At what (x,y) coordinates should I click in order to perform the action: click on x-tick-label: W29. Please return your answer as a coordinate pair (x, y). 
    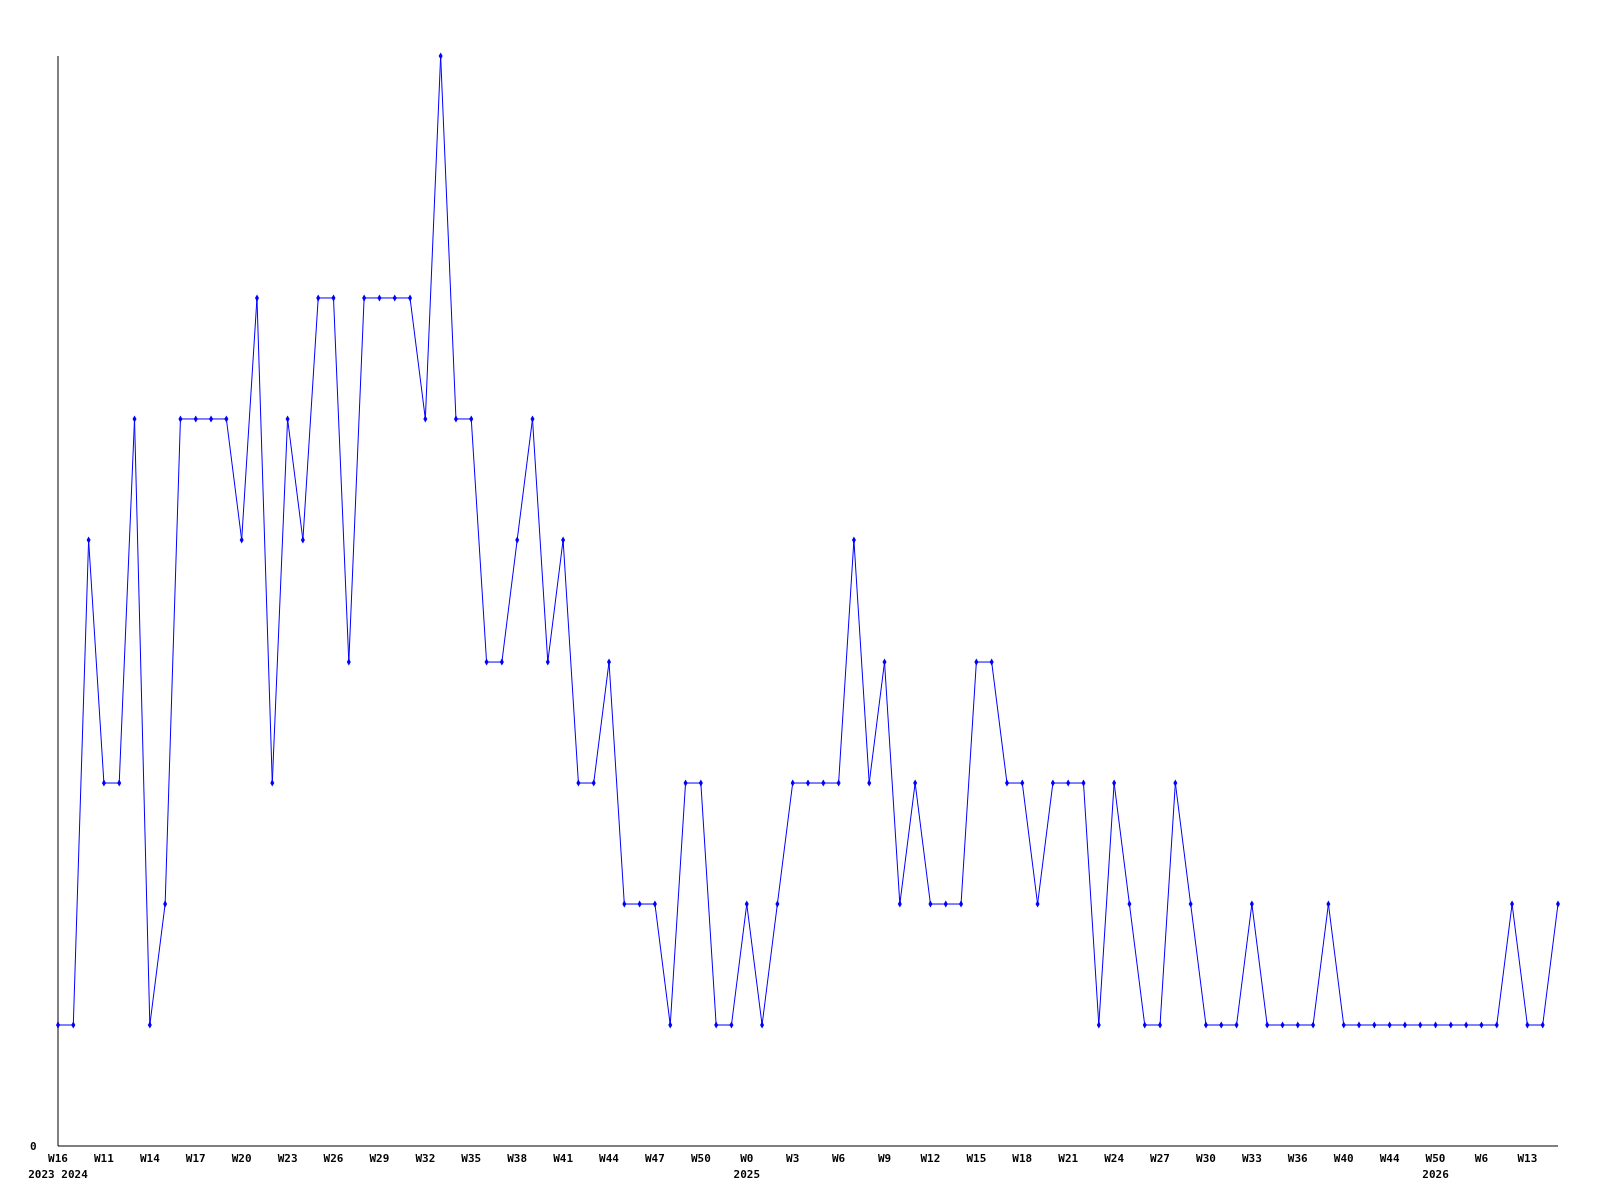
    Looking at the image, I should click on (379, 1158).